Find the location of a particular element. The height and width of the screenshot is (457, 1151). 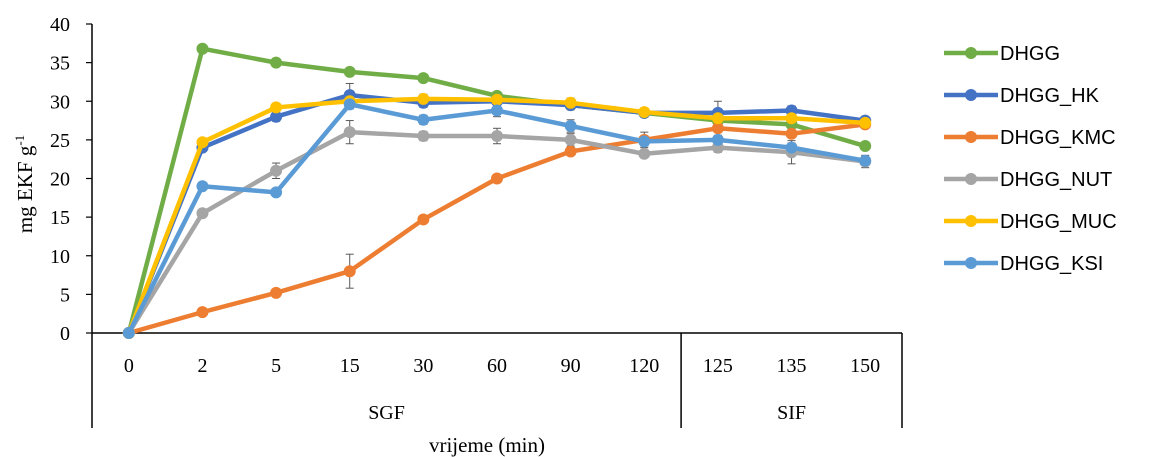

y-axis-title-main: mg EKF g is located at coordinates (25, 189).